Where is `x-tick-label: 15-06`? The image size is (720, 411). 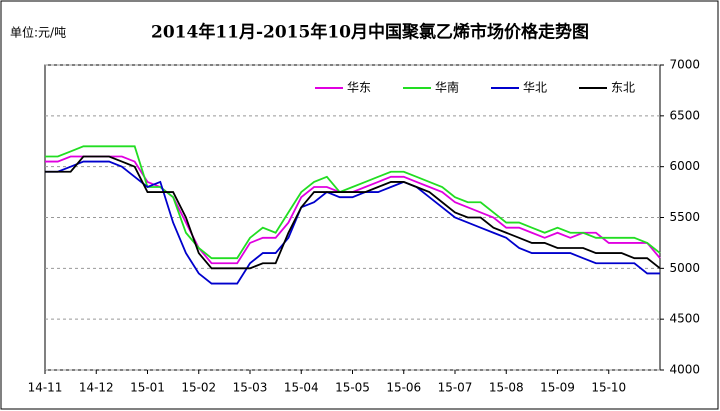
x-tick-label: 15-06 is located at coordinates (403, 388).